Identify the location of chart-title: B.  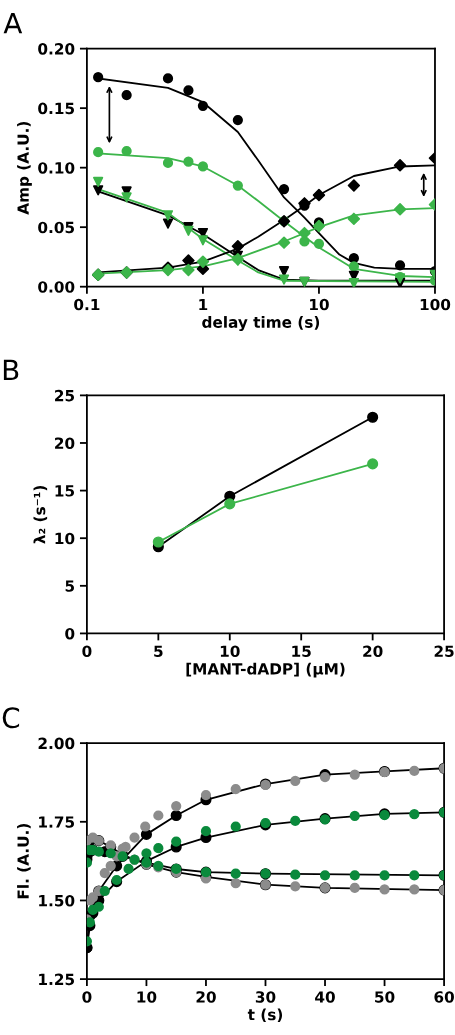
(11, 370).